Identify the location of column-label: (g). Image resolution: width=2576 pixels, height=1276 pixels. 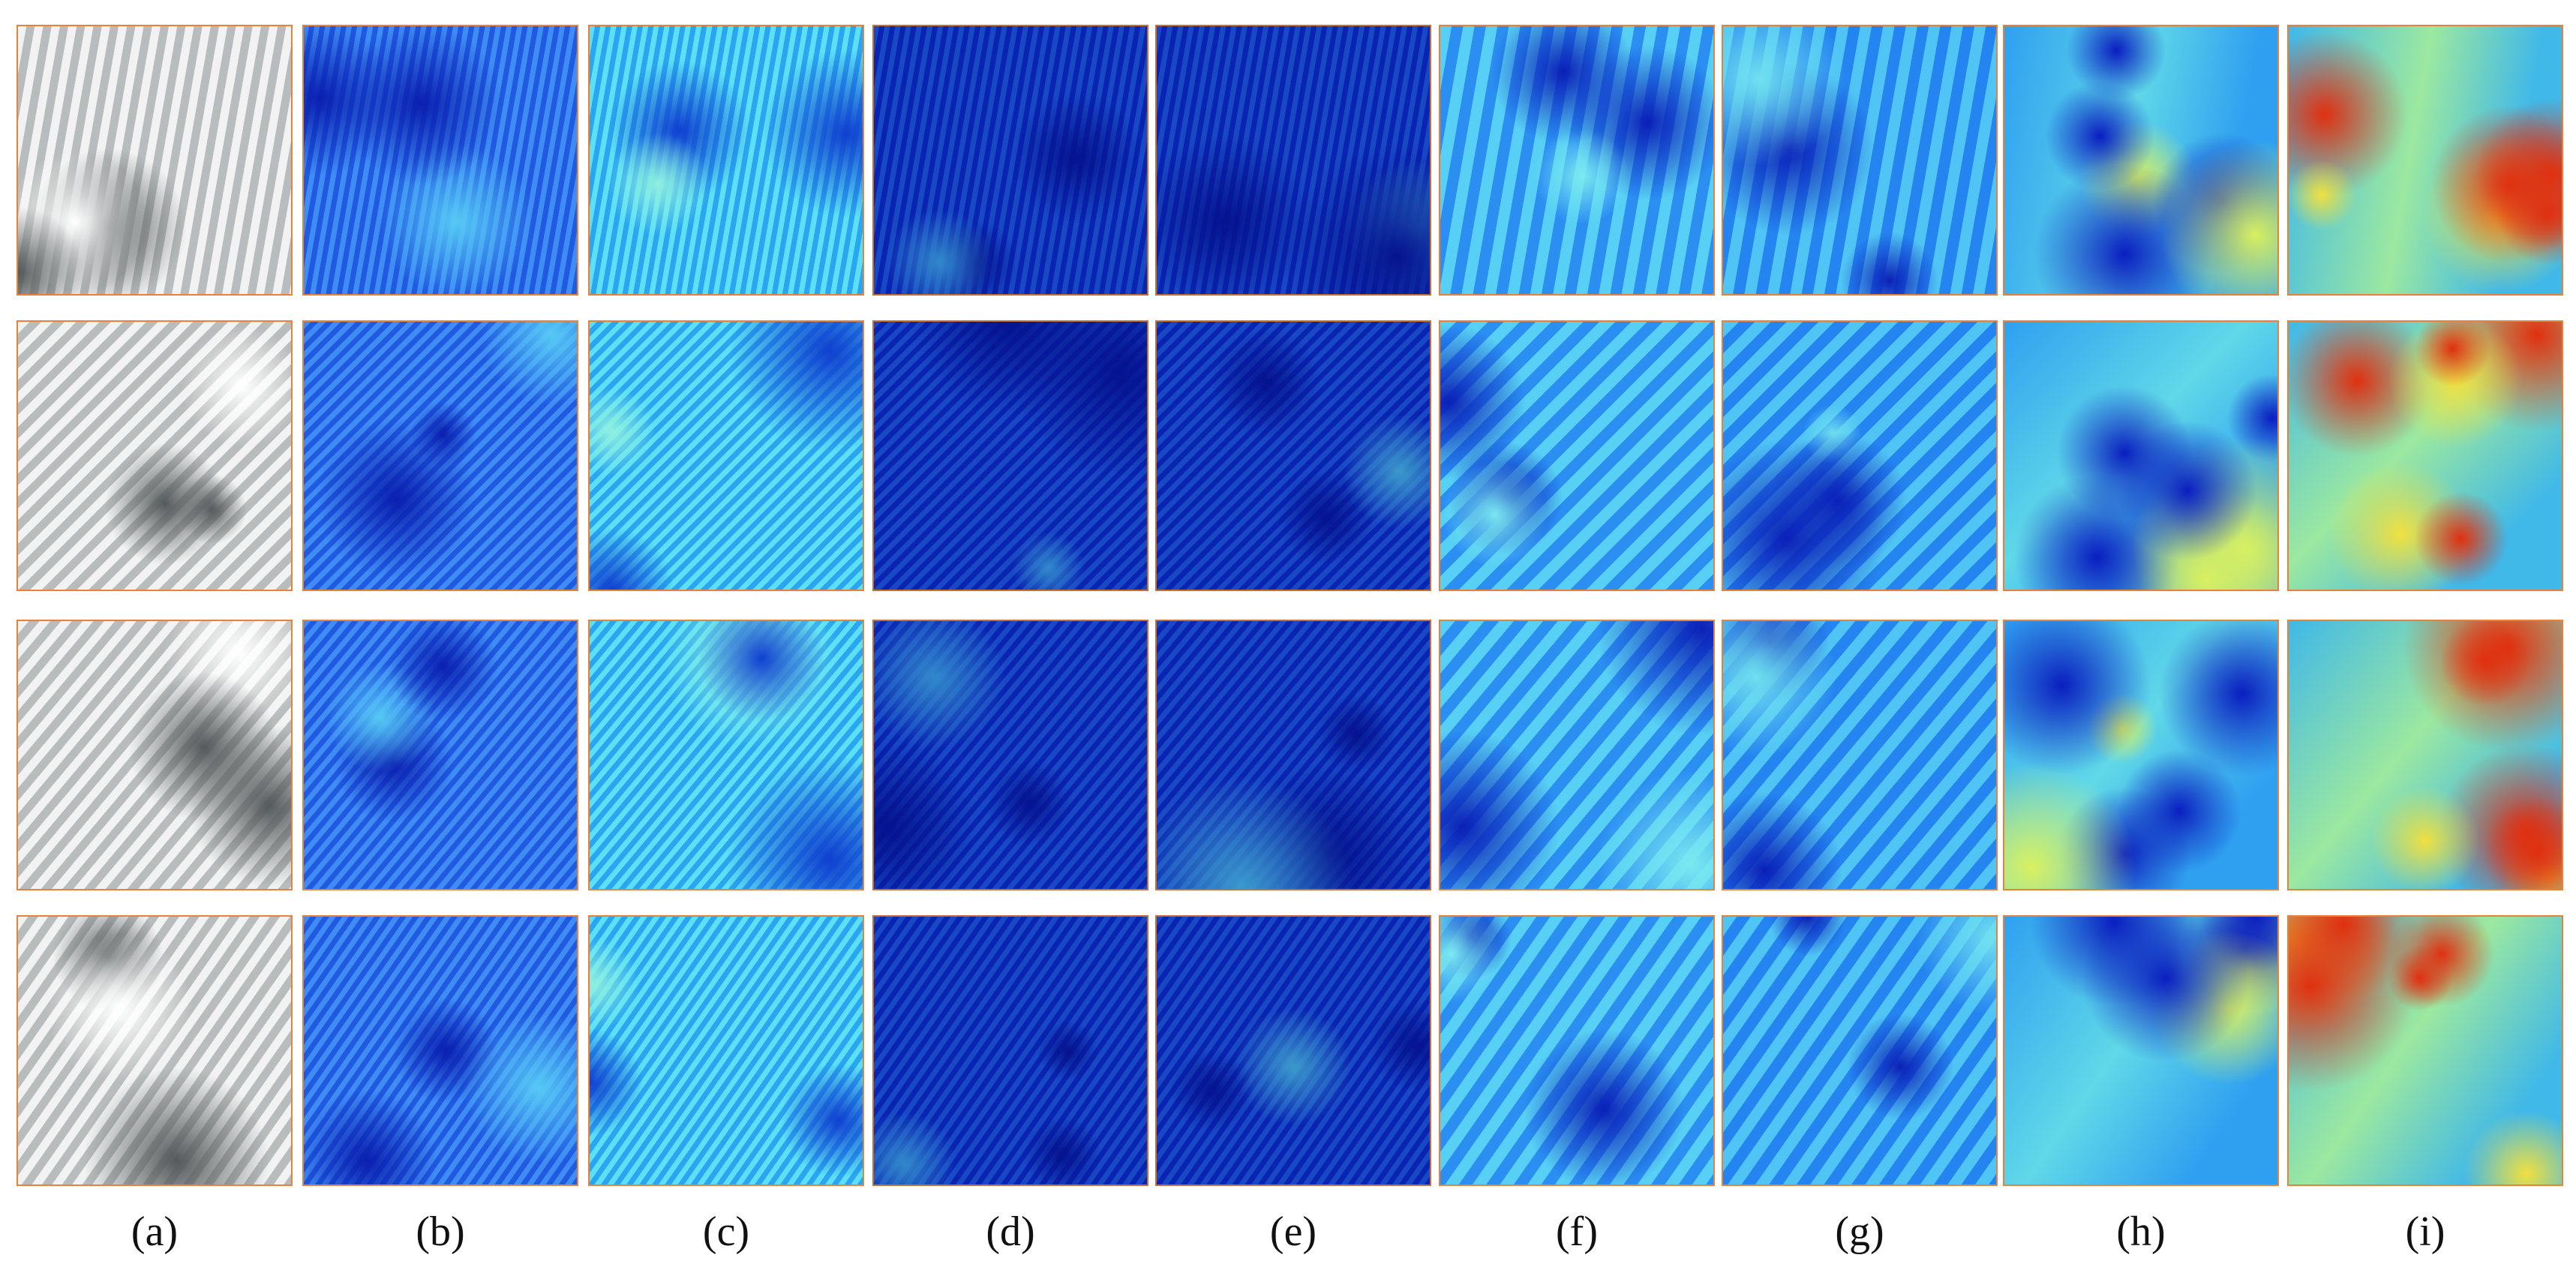
(1859, 1231).